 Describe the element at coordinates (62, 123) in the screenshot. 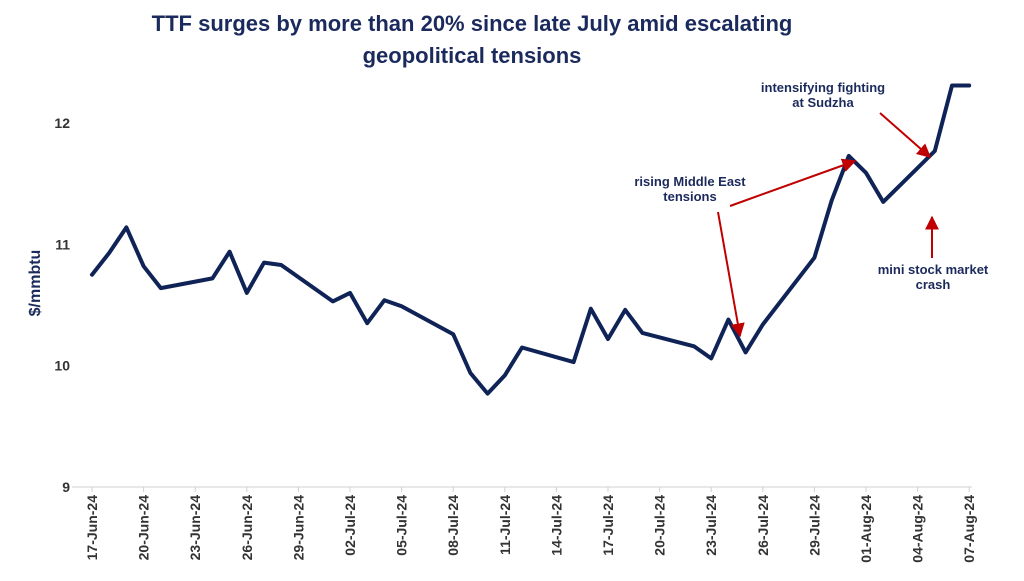

I see `y-tick-label: 12` at that location.